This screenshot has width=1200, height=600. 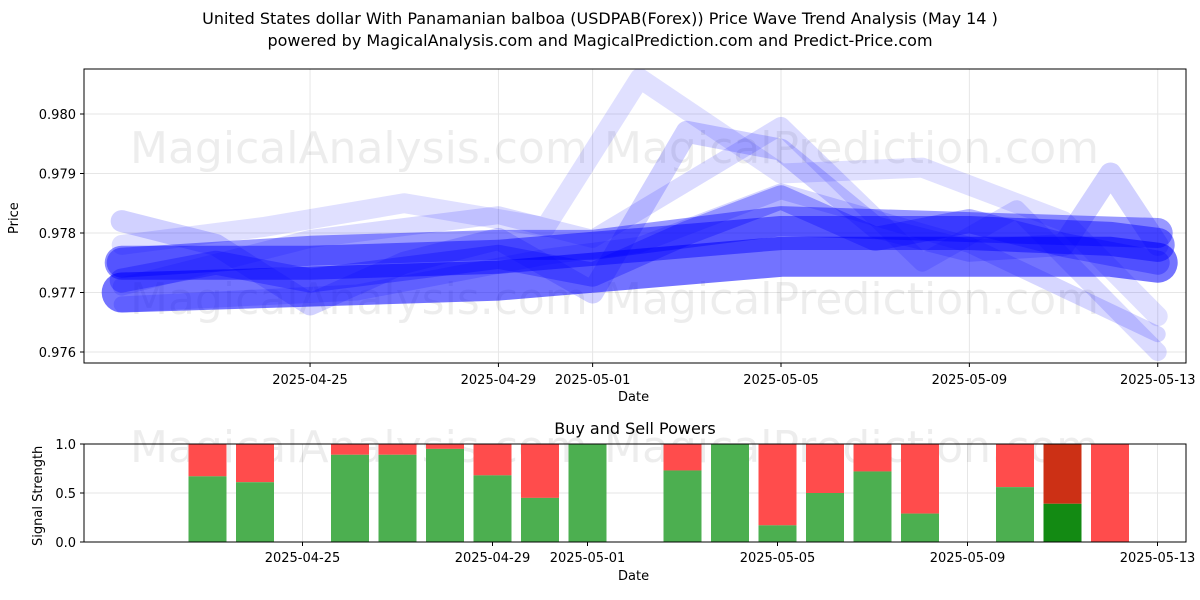 I want to click on bar-x-tick-label: 2025-05-13, so click(x=1158, y=558).